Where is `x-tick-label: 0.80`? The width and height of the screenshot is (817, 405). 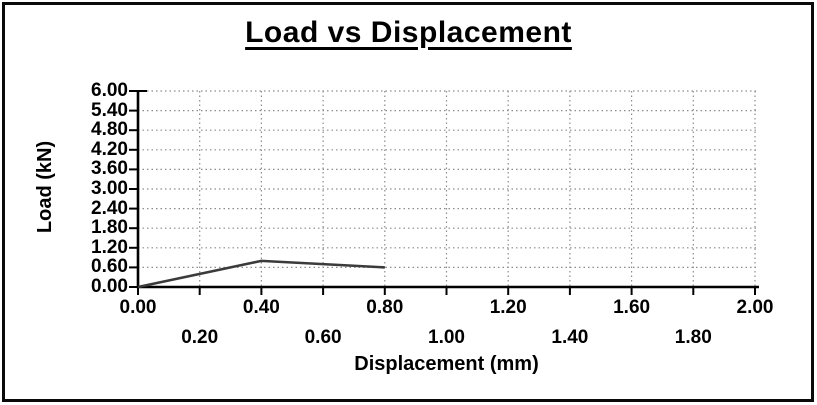 x-tick-label: 0.80 is located at coordinates (385, 307).